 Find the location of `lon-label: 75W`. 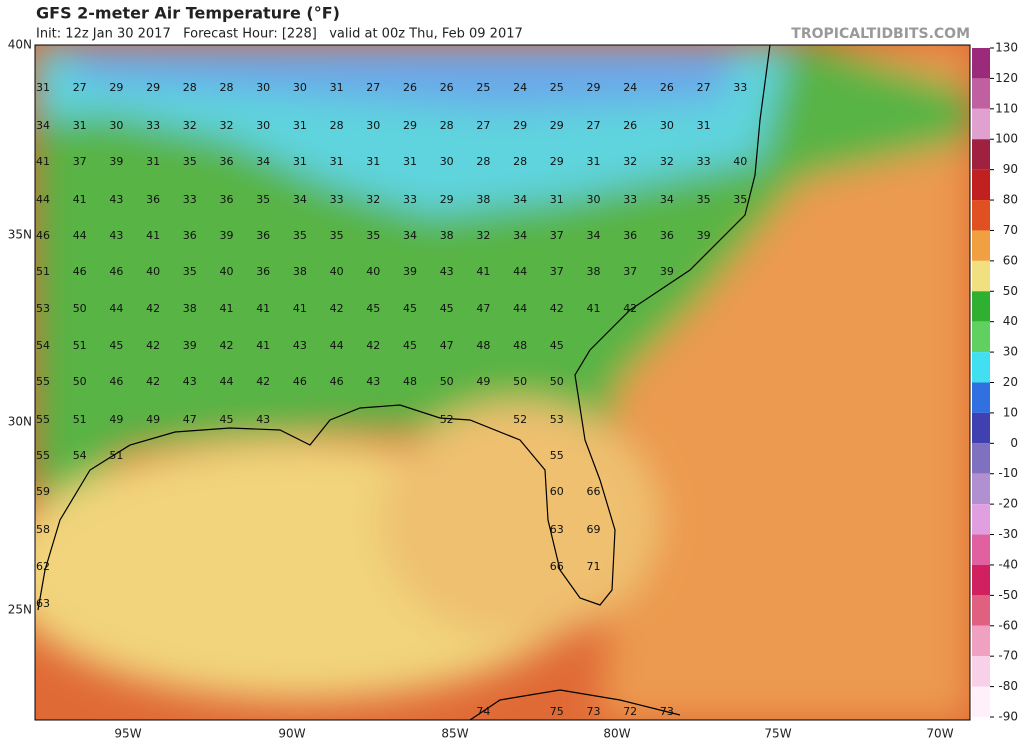

lon-label: 75W is located at coordinates (777, 734).